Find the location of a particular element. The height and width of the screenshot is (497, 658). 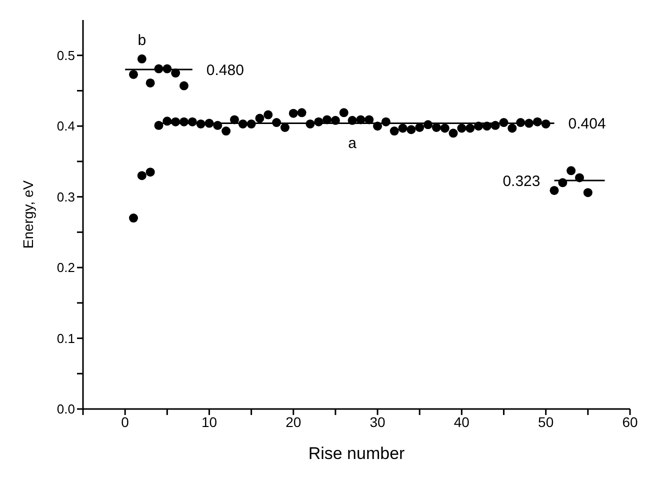

y-tick-label: 0.5 is located at coordinates (65, 55).